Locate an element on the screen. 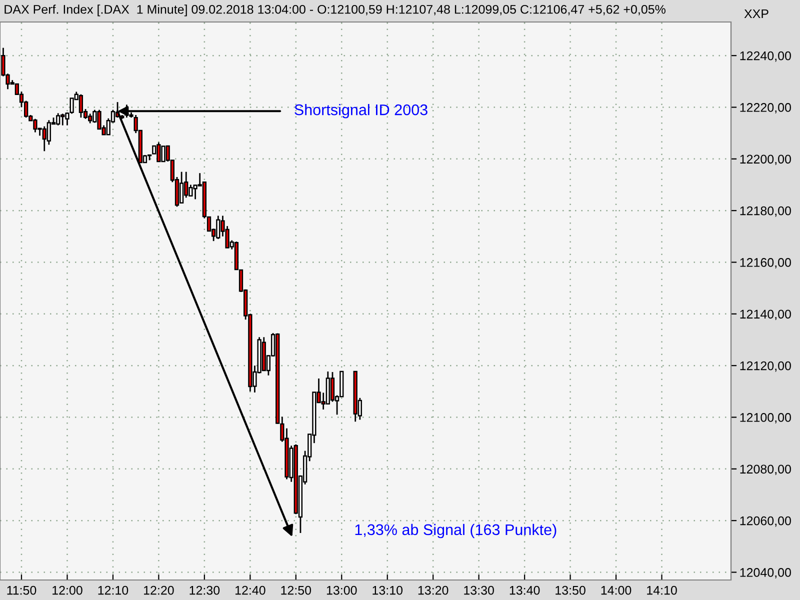  y-tick-label: 12160,00 is located at coordinates (765, 263).